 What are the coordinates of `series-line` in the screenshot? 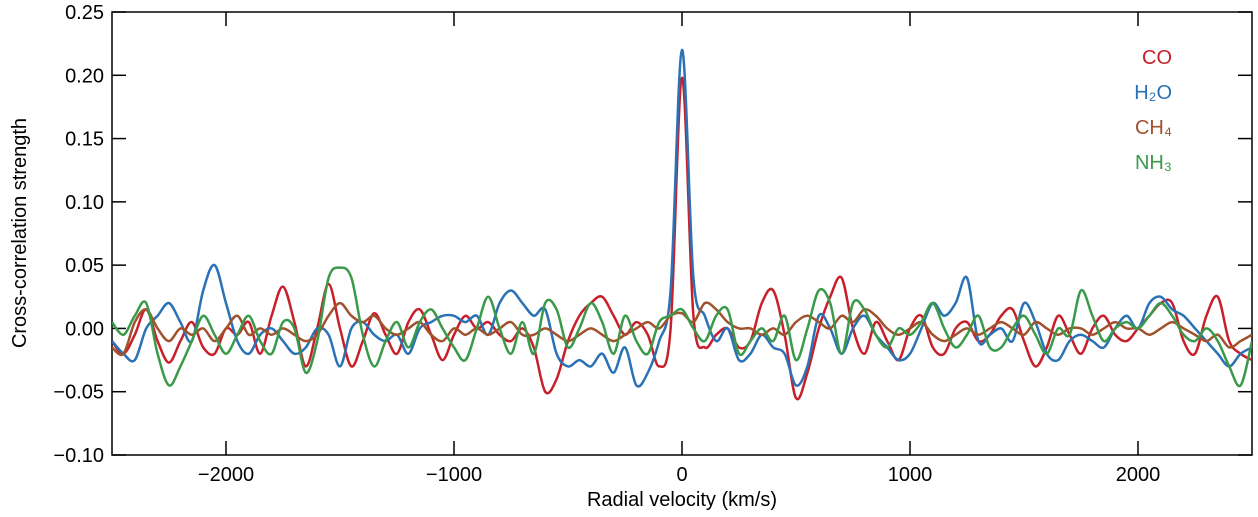 It's located at (682, 328).